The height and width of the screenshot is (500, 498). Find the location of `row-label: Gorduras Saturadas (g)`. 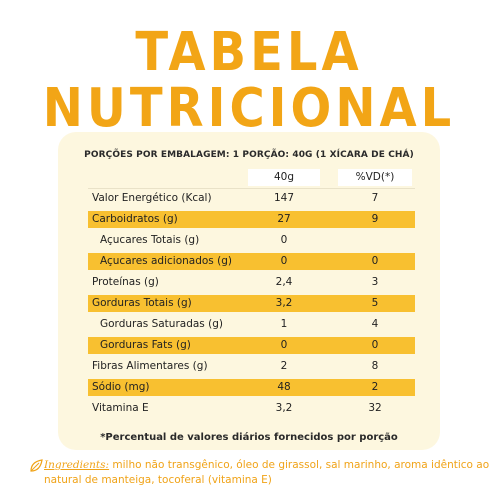

row-label: Gorduras Saturadas (g) is located at coordinates (161, 324).